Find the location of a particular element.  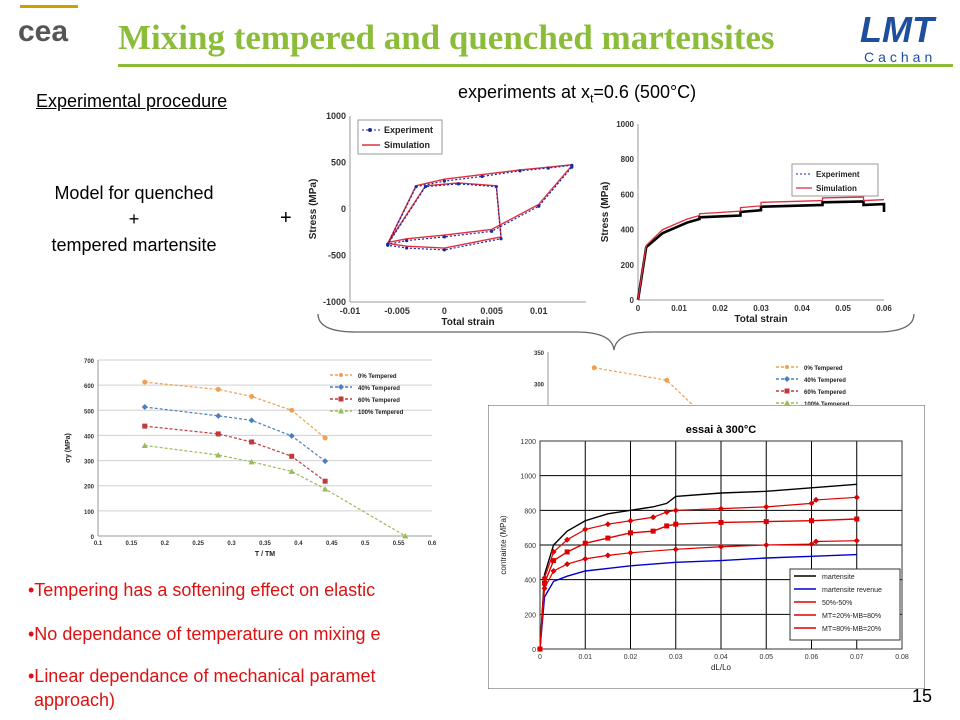

x-tick-label: 0.07 is located at coordinates (857, 657).